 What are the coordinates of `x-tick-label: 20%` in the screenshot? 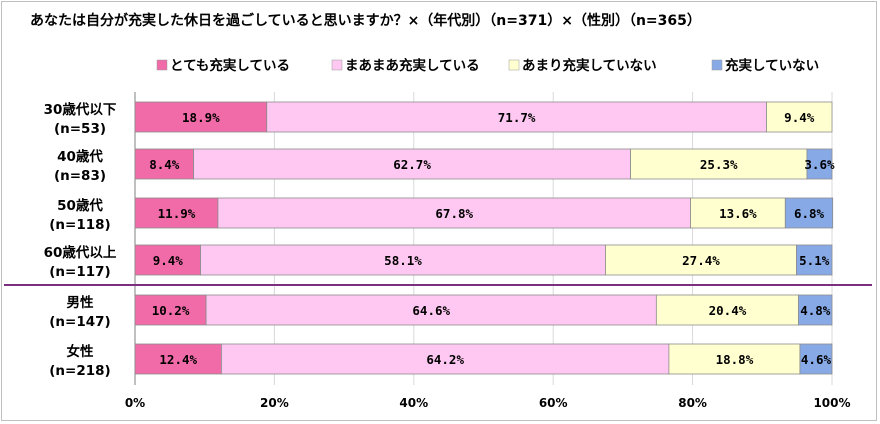 It's located at (274, 403).